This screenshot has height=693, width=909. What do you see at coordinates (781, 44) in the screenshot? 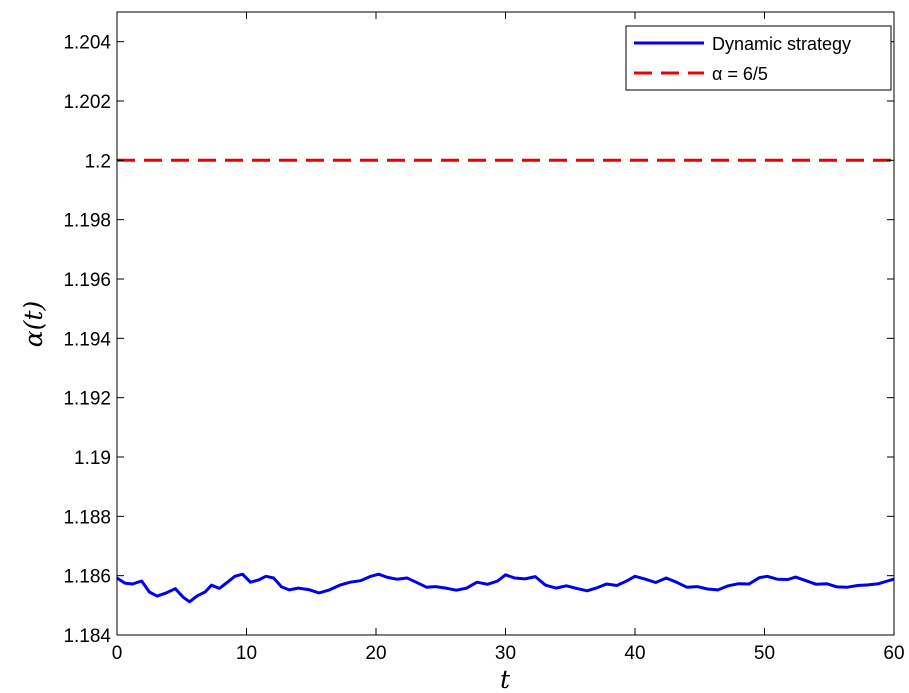
I see `legend-label-dynamic-strategy: Dynamic strategy` at bounding box center [781, 44].